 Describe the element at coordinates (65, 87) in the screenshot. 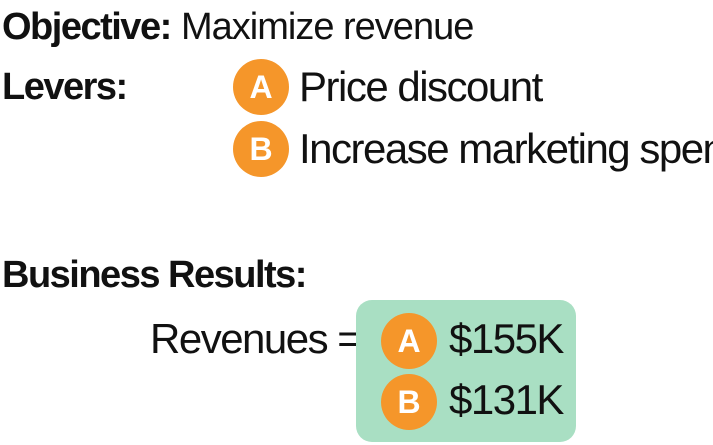

I see `levers-label: Levers:` at that location.